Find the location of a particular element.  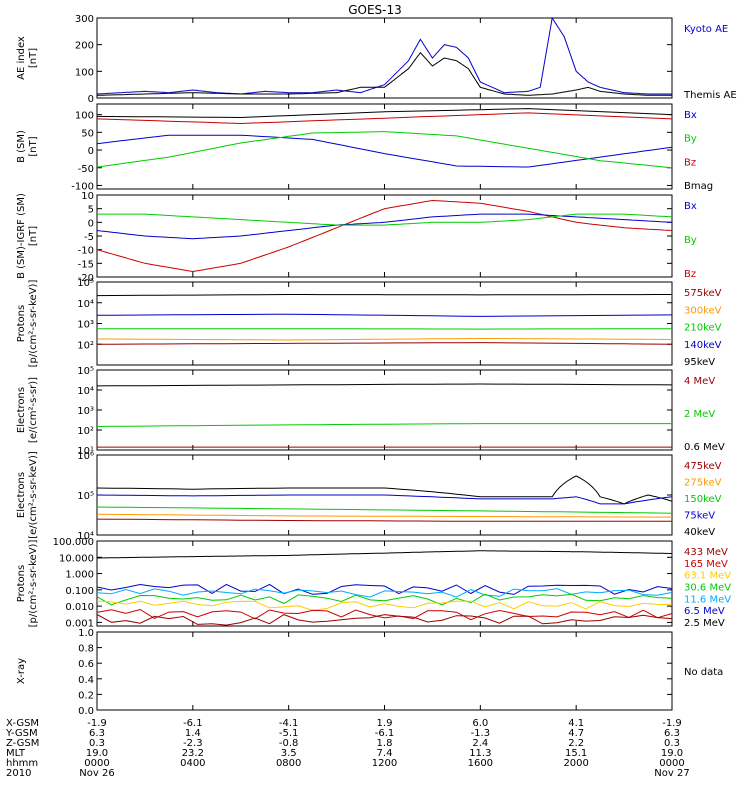

y-tick-label: 10⁶ is located at coordinates (85, 456).